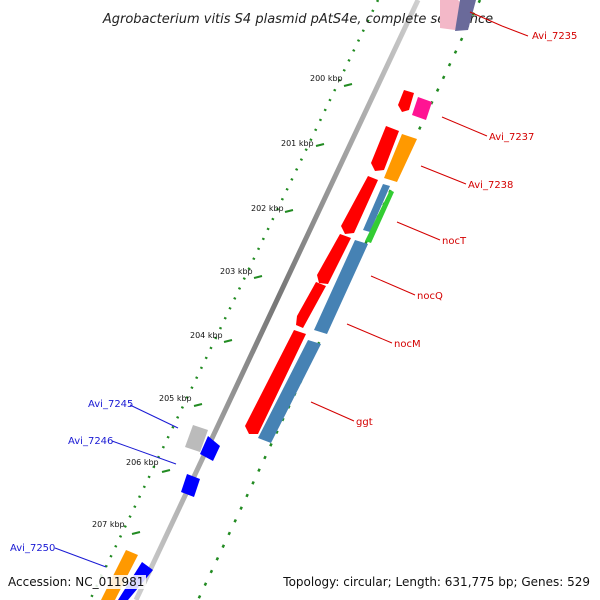 This screenshot has width=600, height=600. What do you see at coordinates (236, 271) in the screenshot?
I see `kbp-label-203: 203 kbp` at bounding box center [236, 271].